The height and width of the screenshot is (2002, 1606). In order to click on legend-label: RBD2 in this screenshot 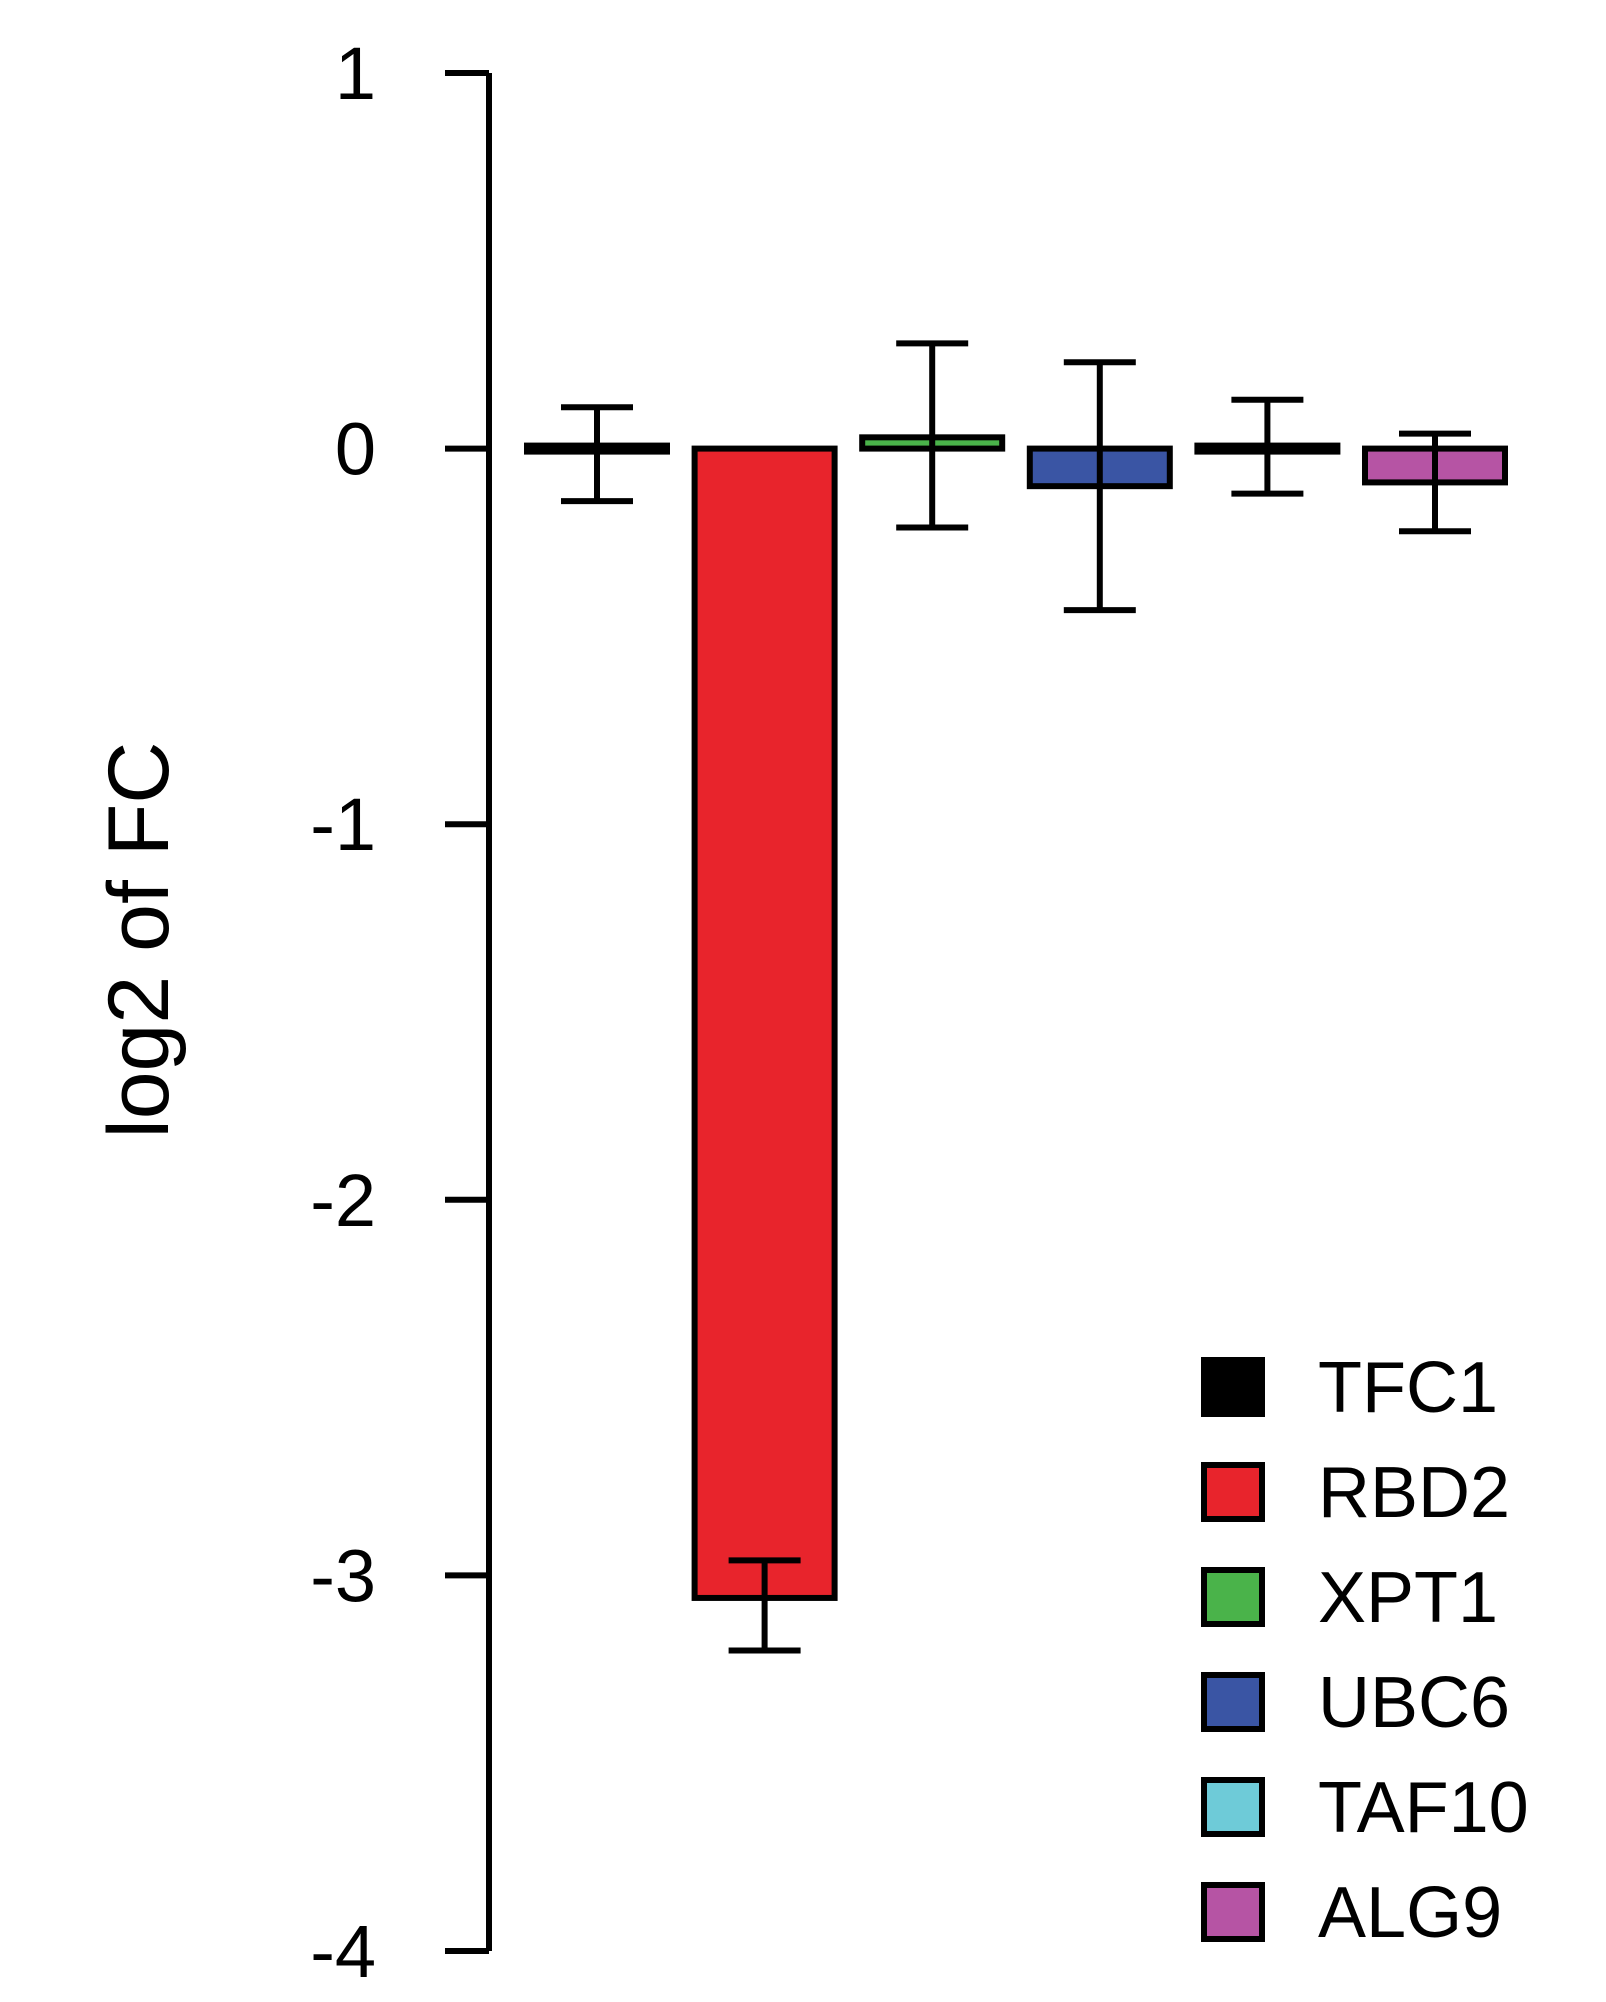, I will do `click(1414, 1493)`.